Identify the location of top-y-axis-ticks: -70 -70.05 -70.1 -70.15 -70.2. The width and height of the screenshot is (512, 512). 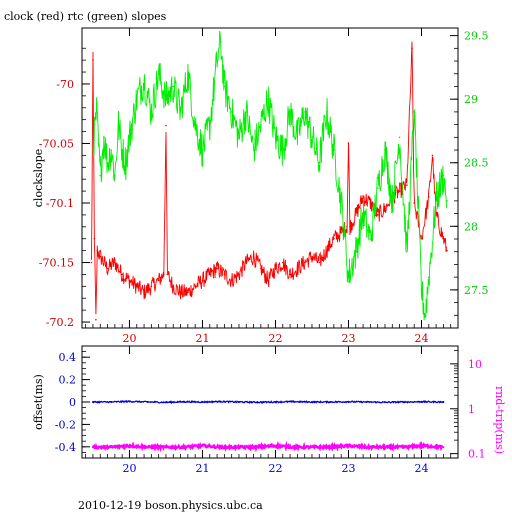
(64, 188).